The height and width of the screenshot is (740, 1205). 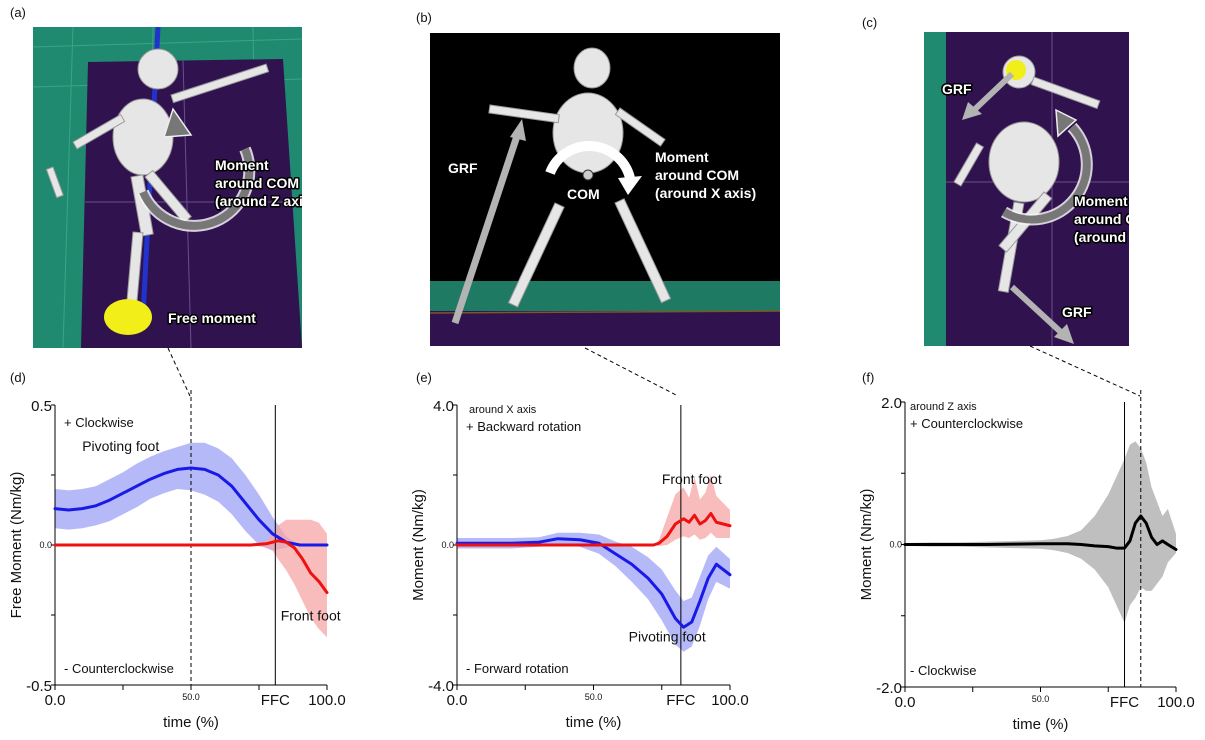 I want to click on panel-label-c: (c), so click(x=870, y=22).